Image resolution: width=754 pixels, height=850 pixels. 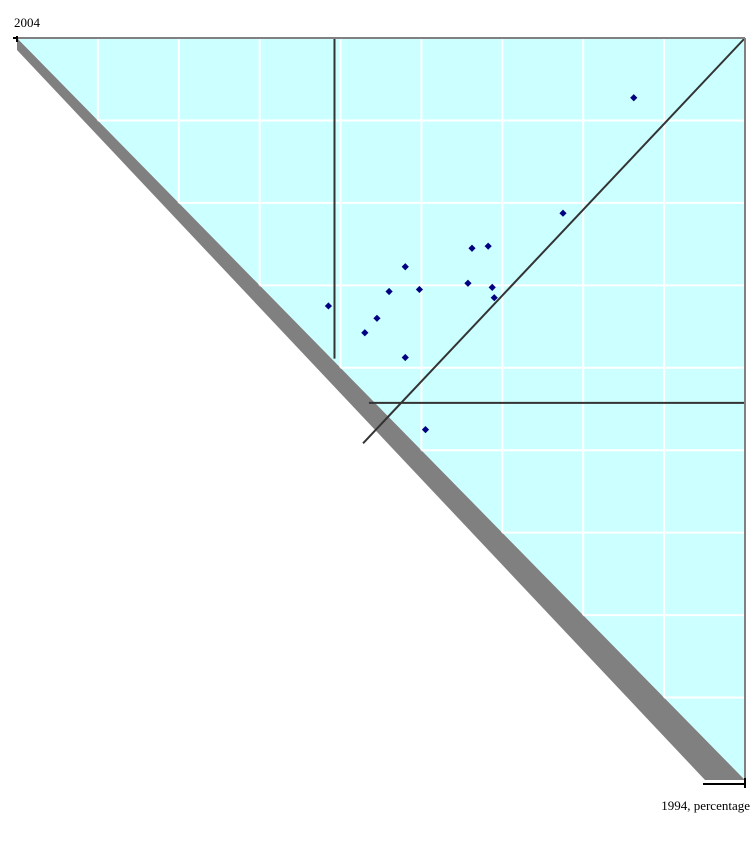 What do you see at coordinates (705, 805) in the screenshot?
I see `x-axis-label: 1994, percentage` at bounding box center [705, 805].